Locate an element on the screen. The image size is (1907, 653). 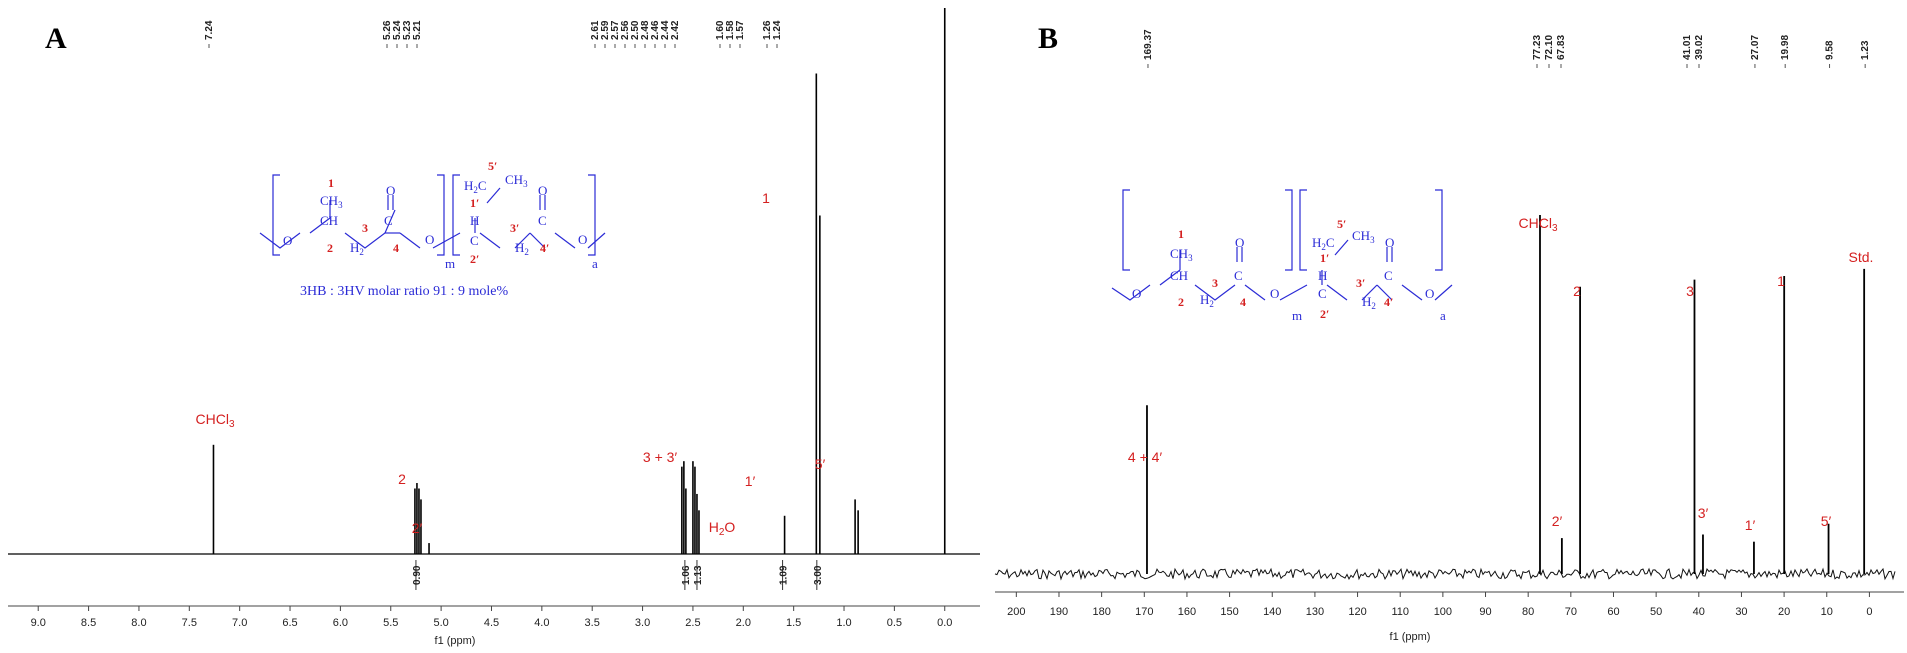
peak-list-label: 5.24 is located at coordinates (397, 30).